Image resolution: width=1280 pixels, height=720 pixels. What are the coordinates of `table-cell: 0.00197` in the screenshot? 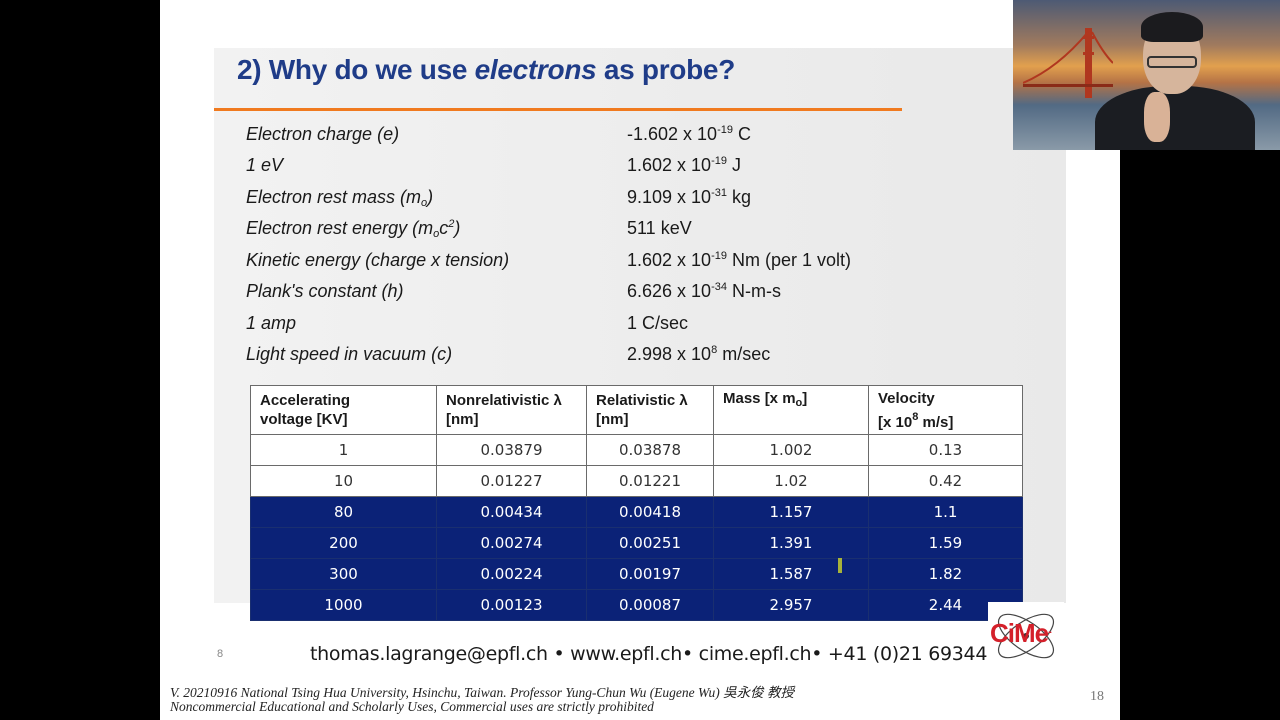 It's located at (650, 574).